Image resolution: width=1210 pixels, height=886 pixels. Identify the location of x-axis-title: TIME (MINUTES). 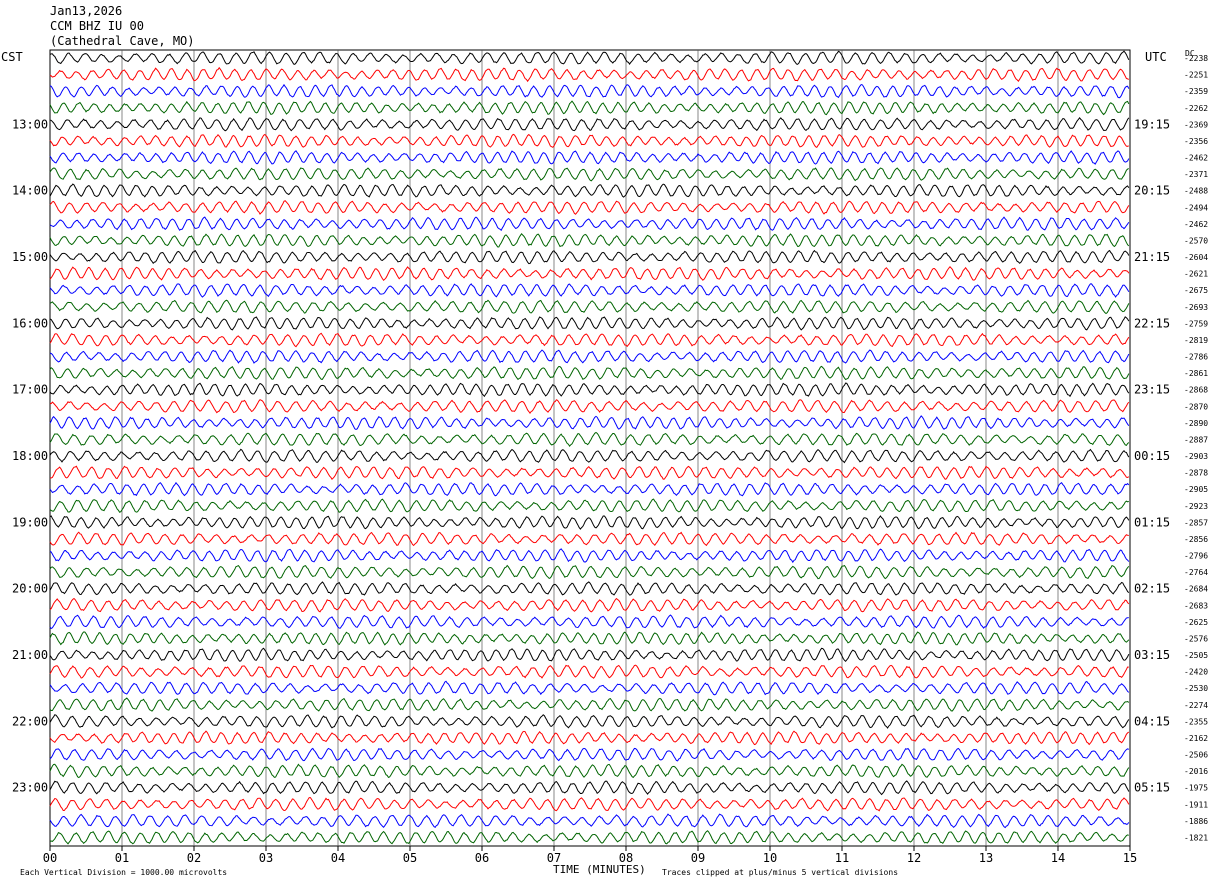
(599, 869).